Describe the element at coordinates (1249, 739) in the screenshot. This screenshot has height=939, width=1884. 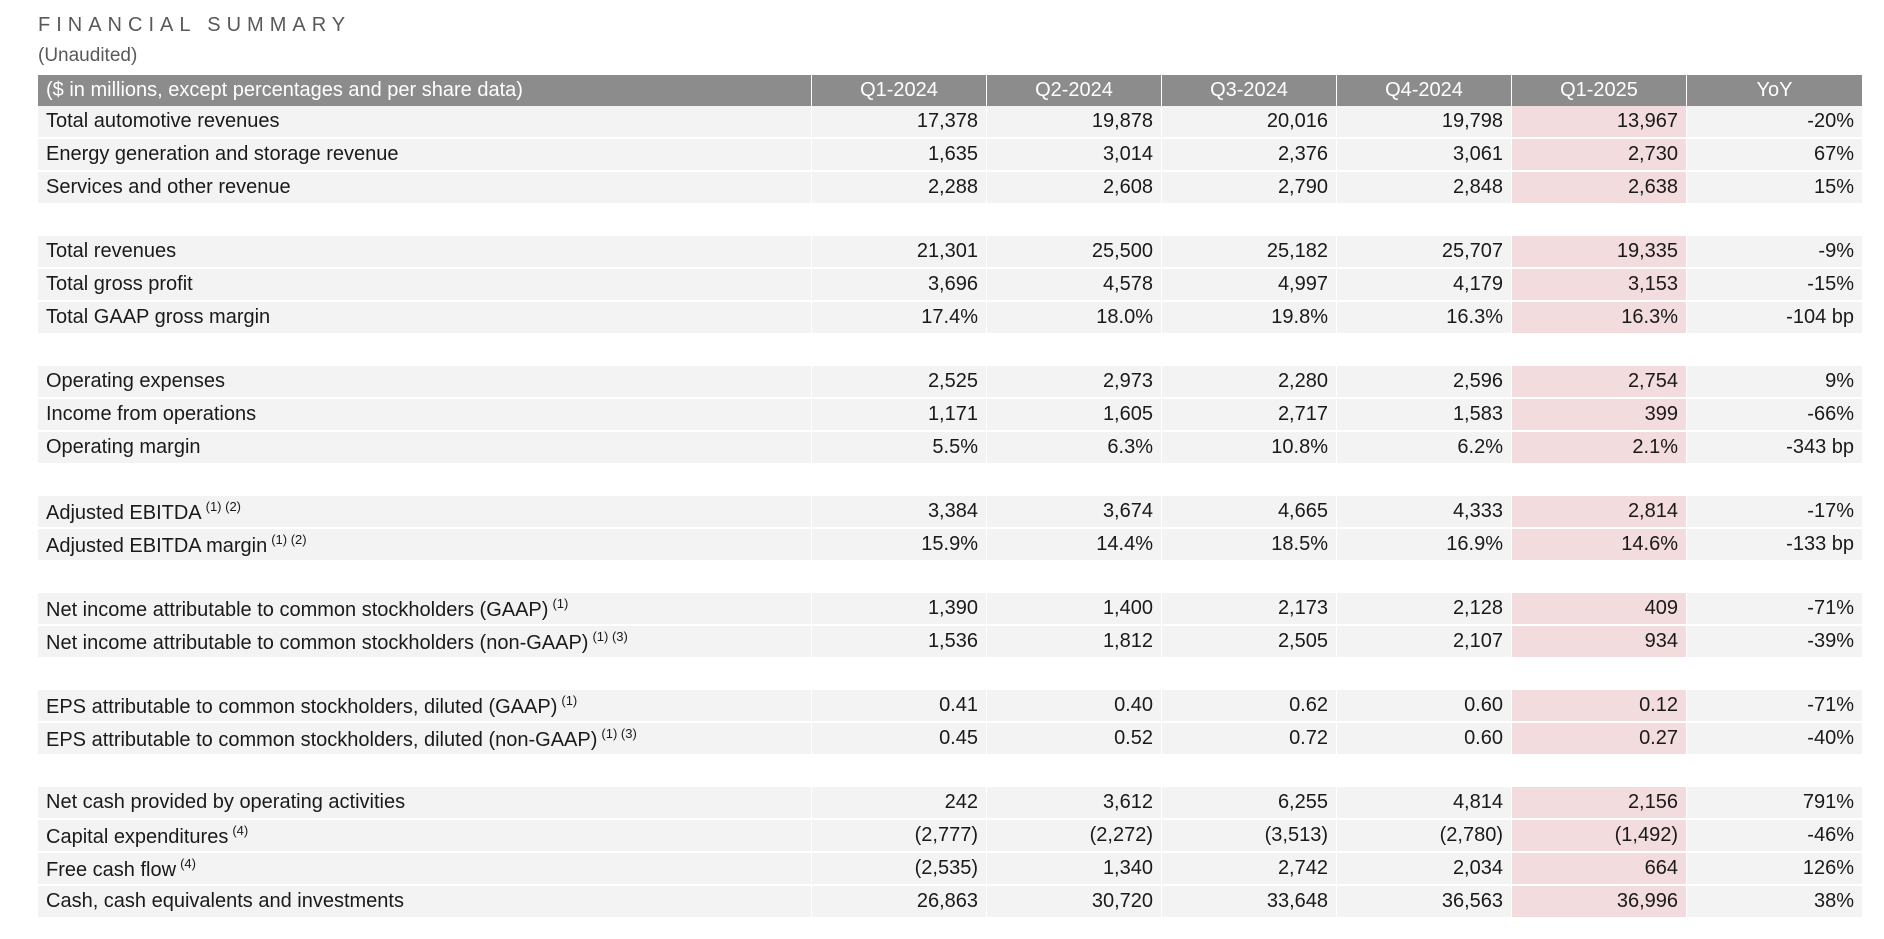
I see `value-cell-q3-2024: 0.72` at that location.